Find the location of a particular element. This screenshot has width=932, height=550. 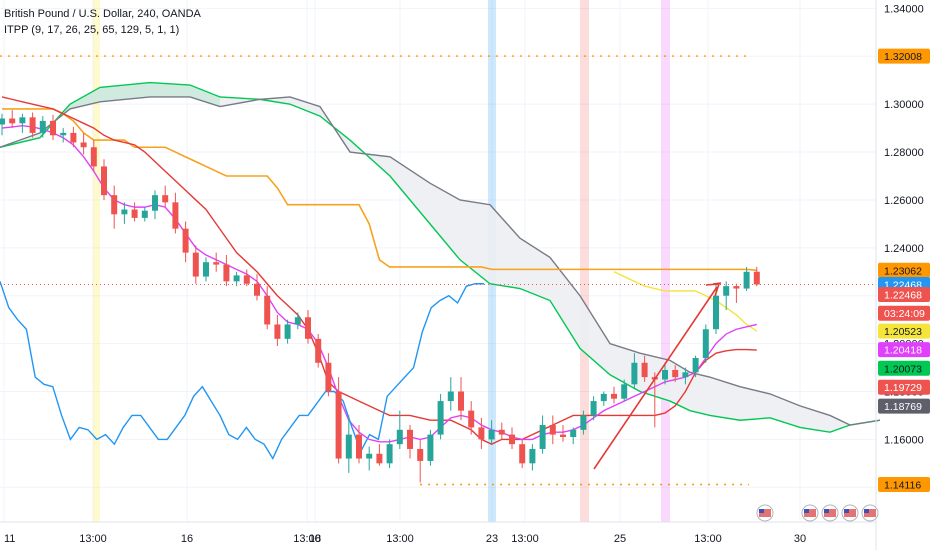

time-tick-label: 23 is located at coordinates (492, 539).